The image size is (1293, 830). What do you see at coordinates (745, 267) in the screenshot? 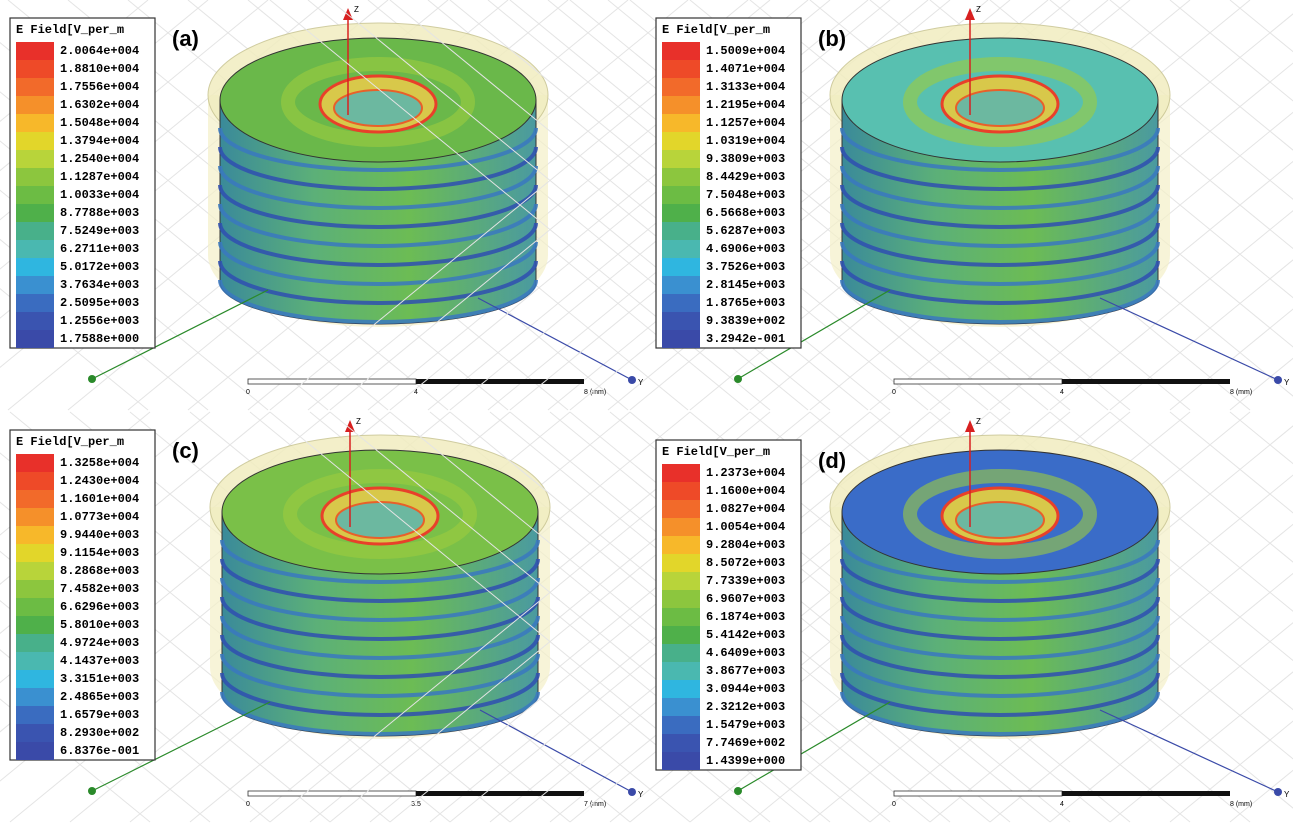
I see `legend-value: 3.7526e+003` at bounding box center [745, 267].